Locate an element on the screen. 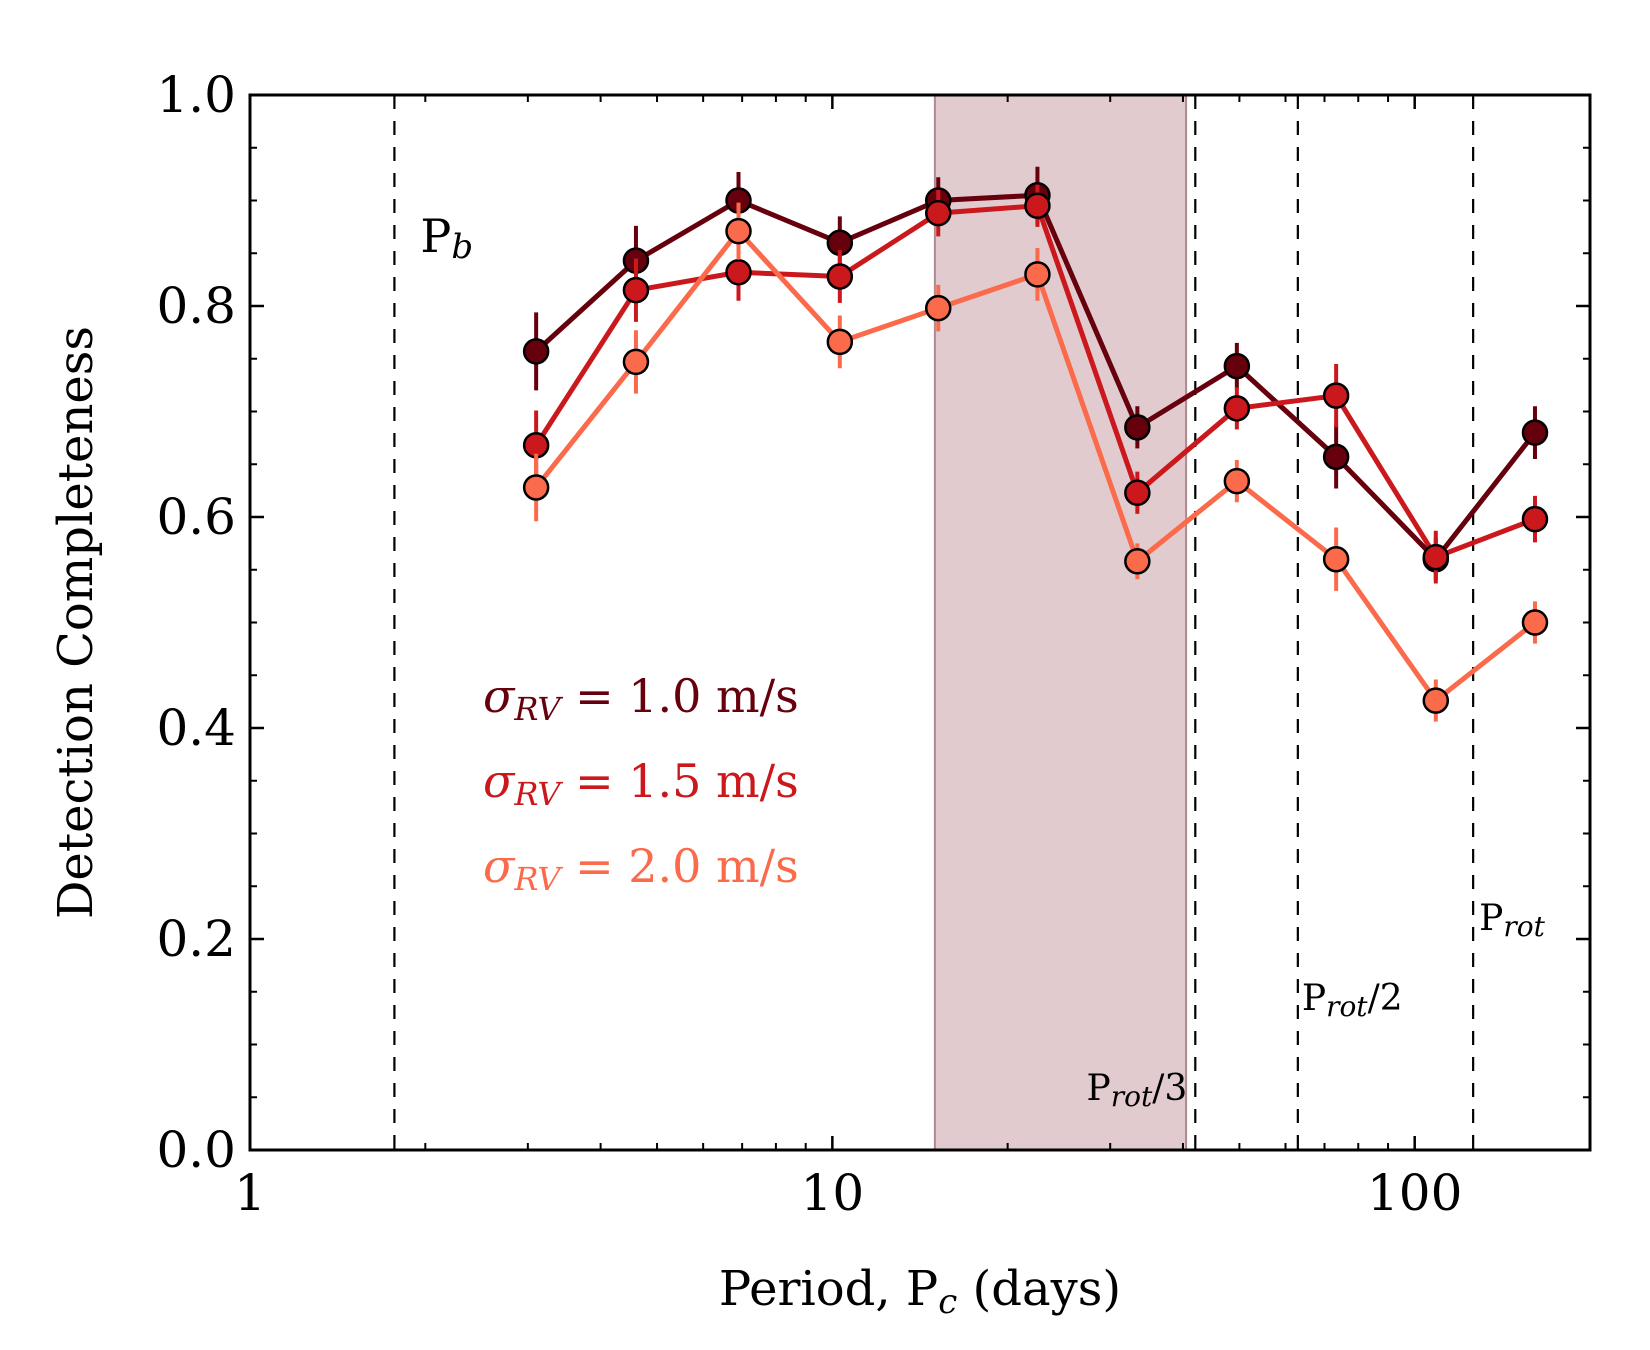  x-tick-label: 1 is located at coordinates (250, 1193).